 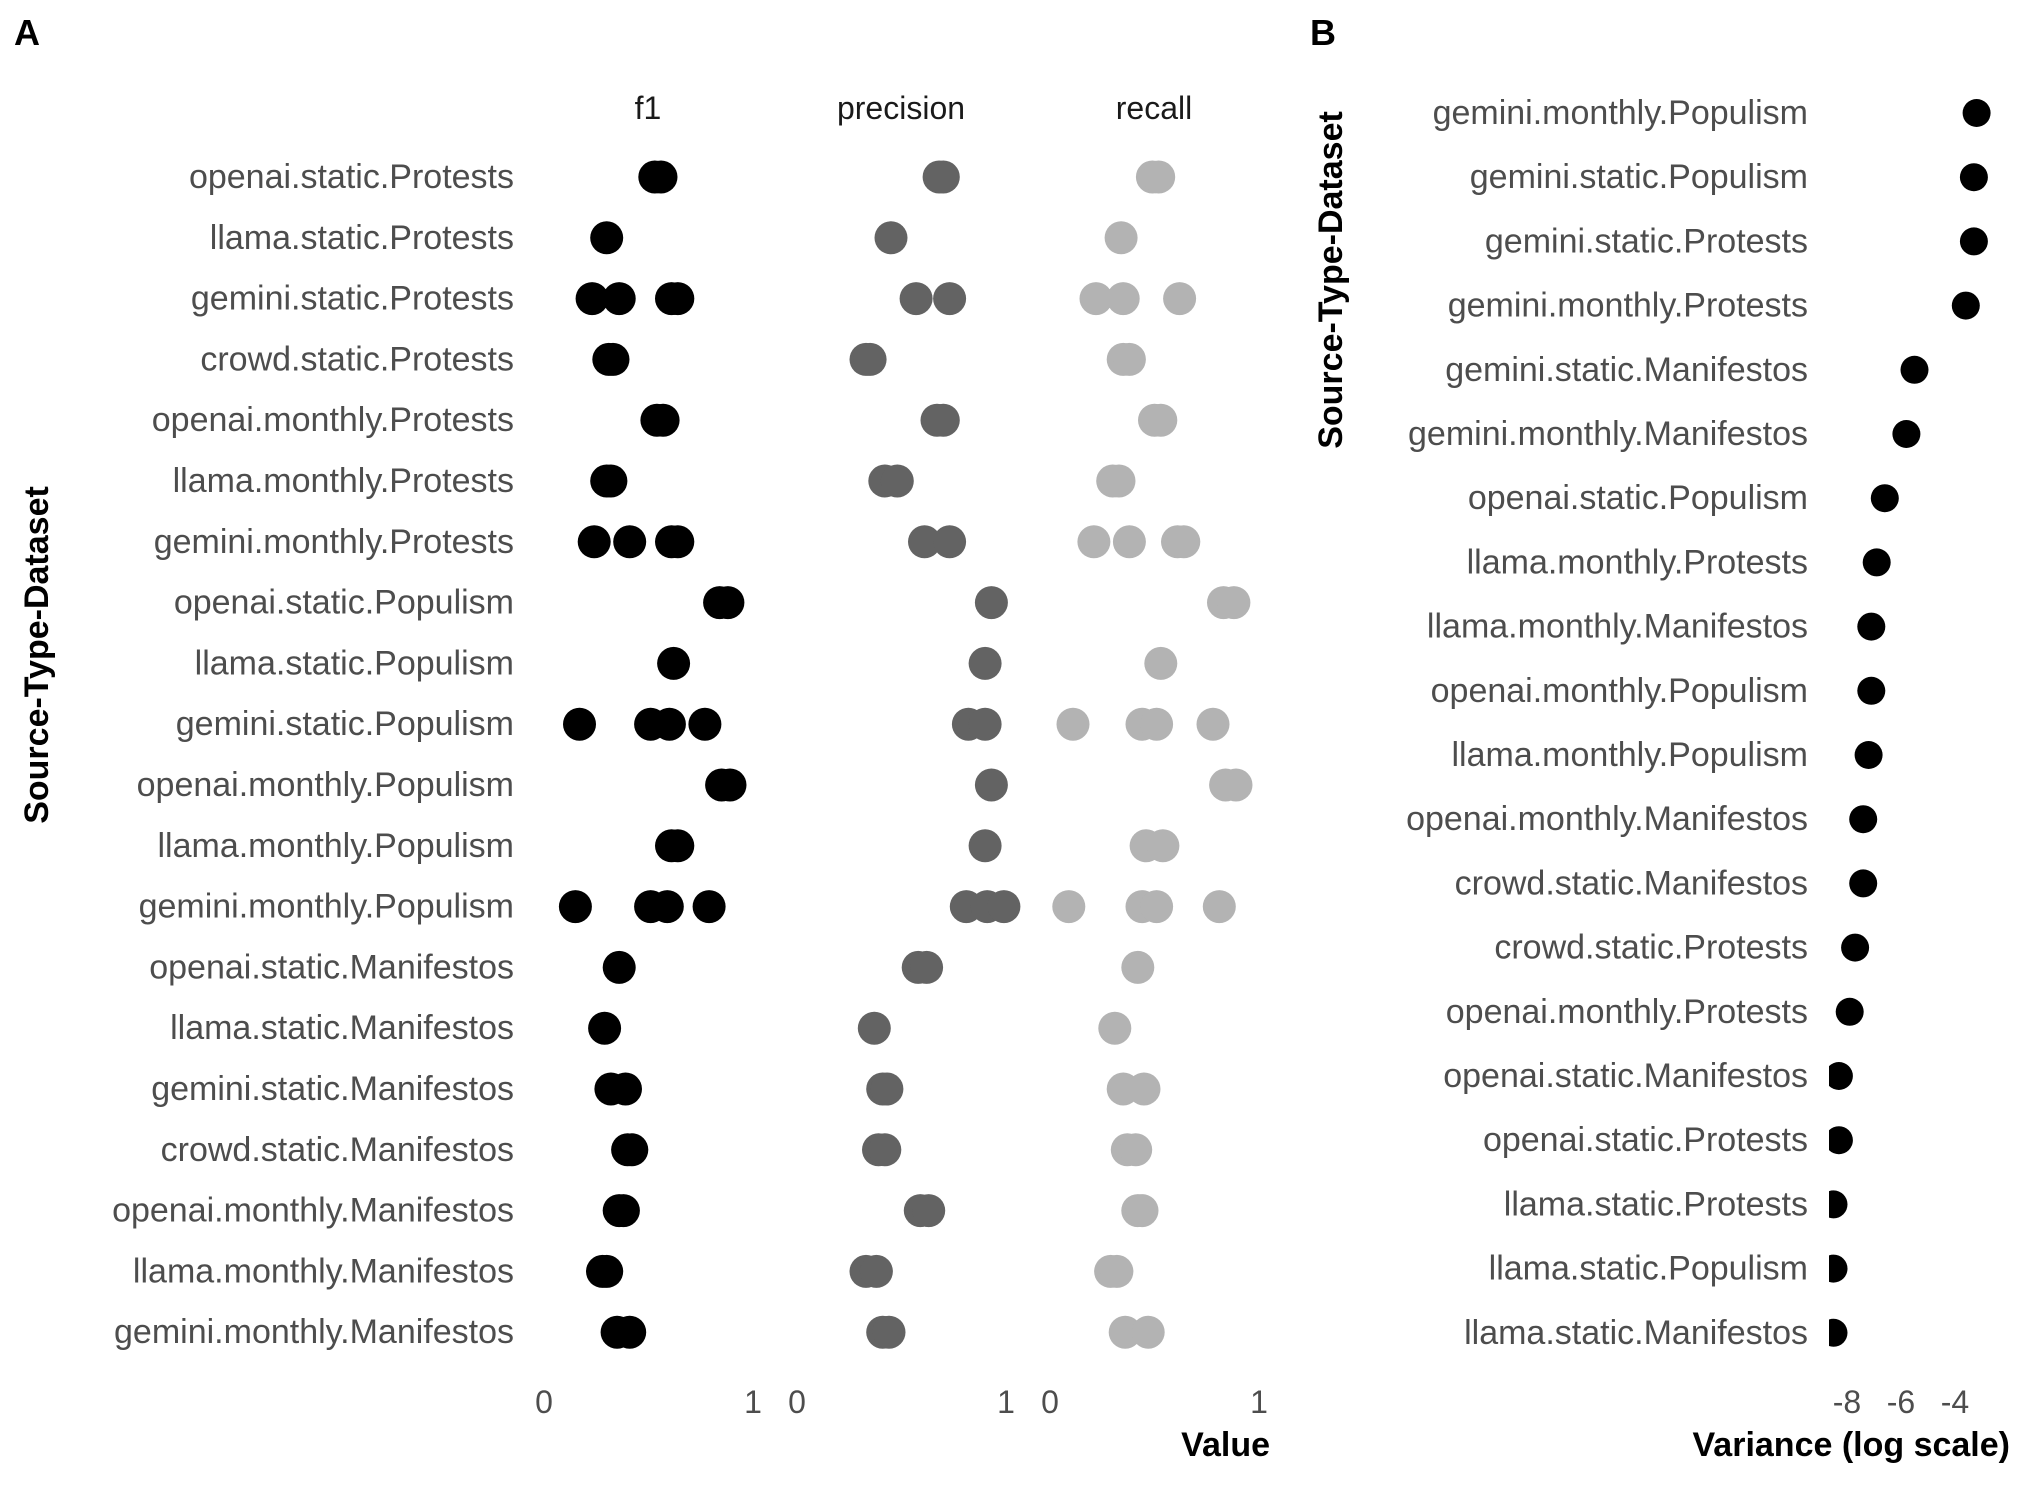 I want to click on panel-a-y-label-gemini-monthly-protests: gemini.monthly.Protests, so click(x=334, y=542).